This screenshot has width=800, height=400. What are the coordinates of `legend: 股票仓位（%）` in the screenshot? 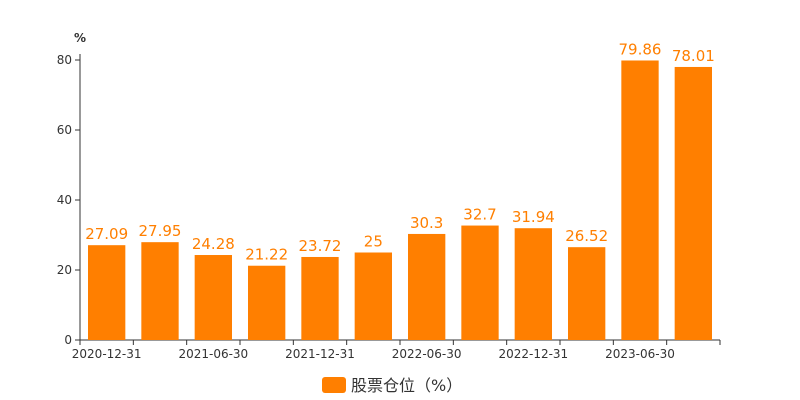 It's located at (392, 385).